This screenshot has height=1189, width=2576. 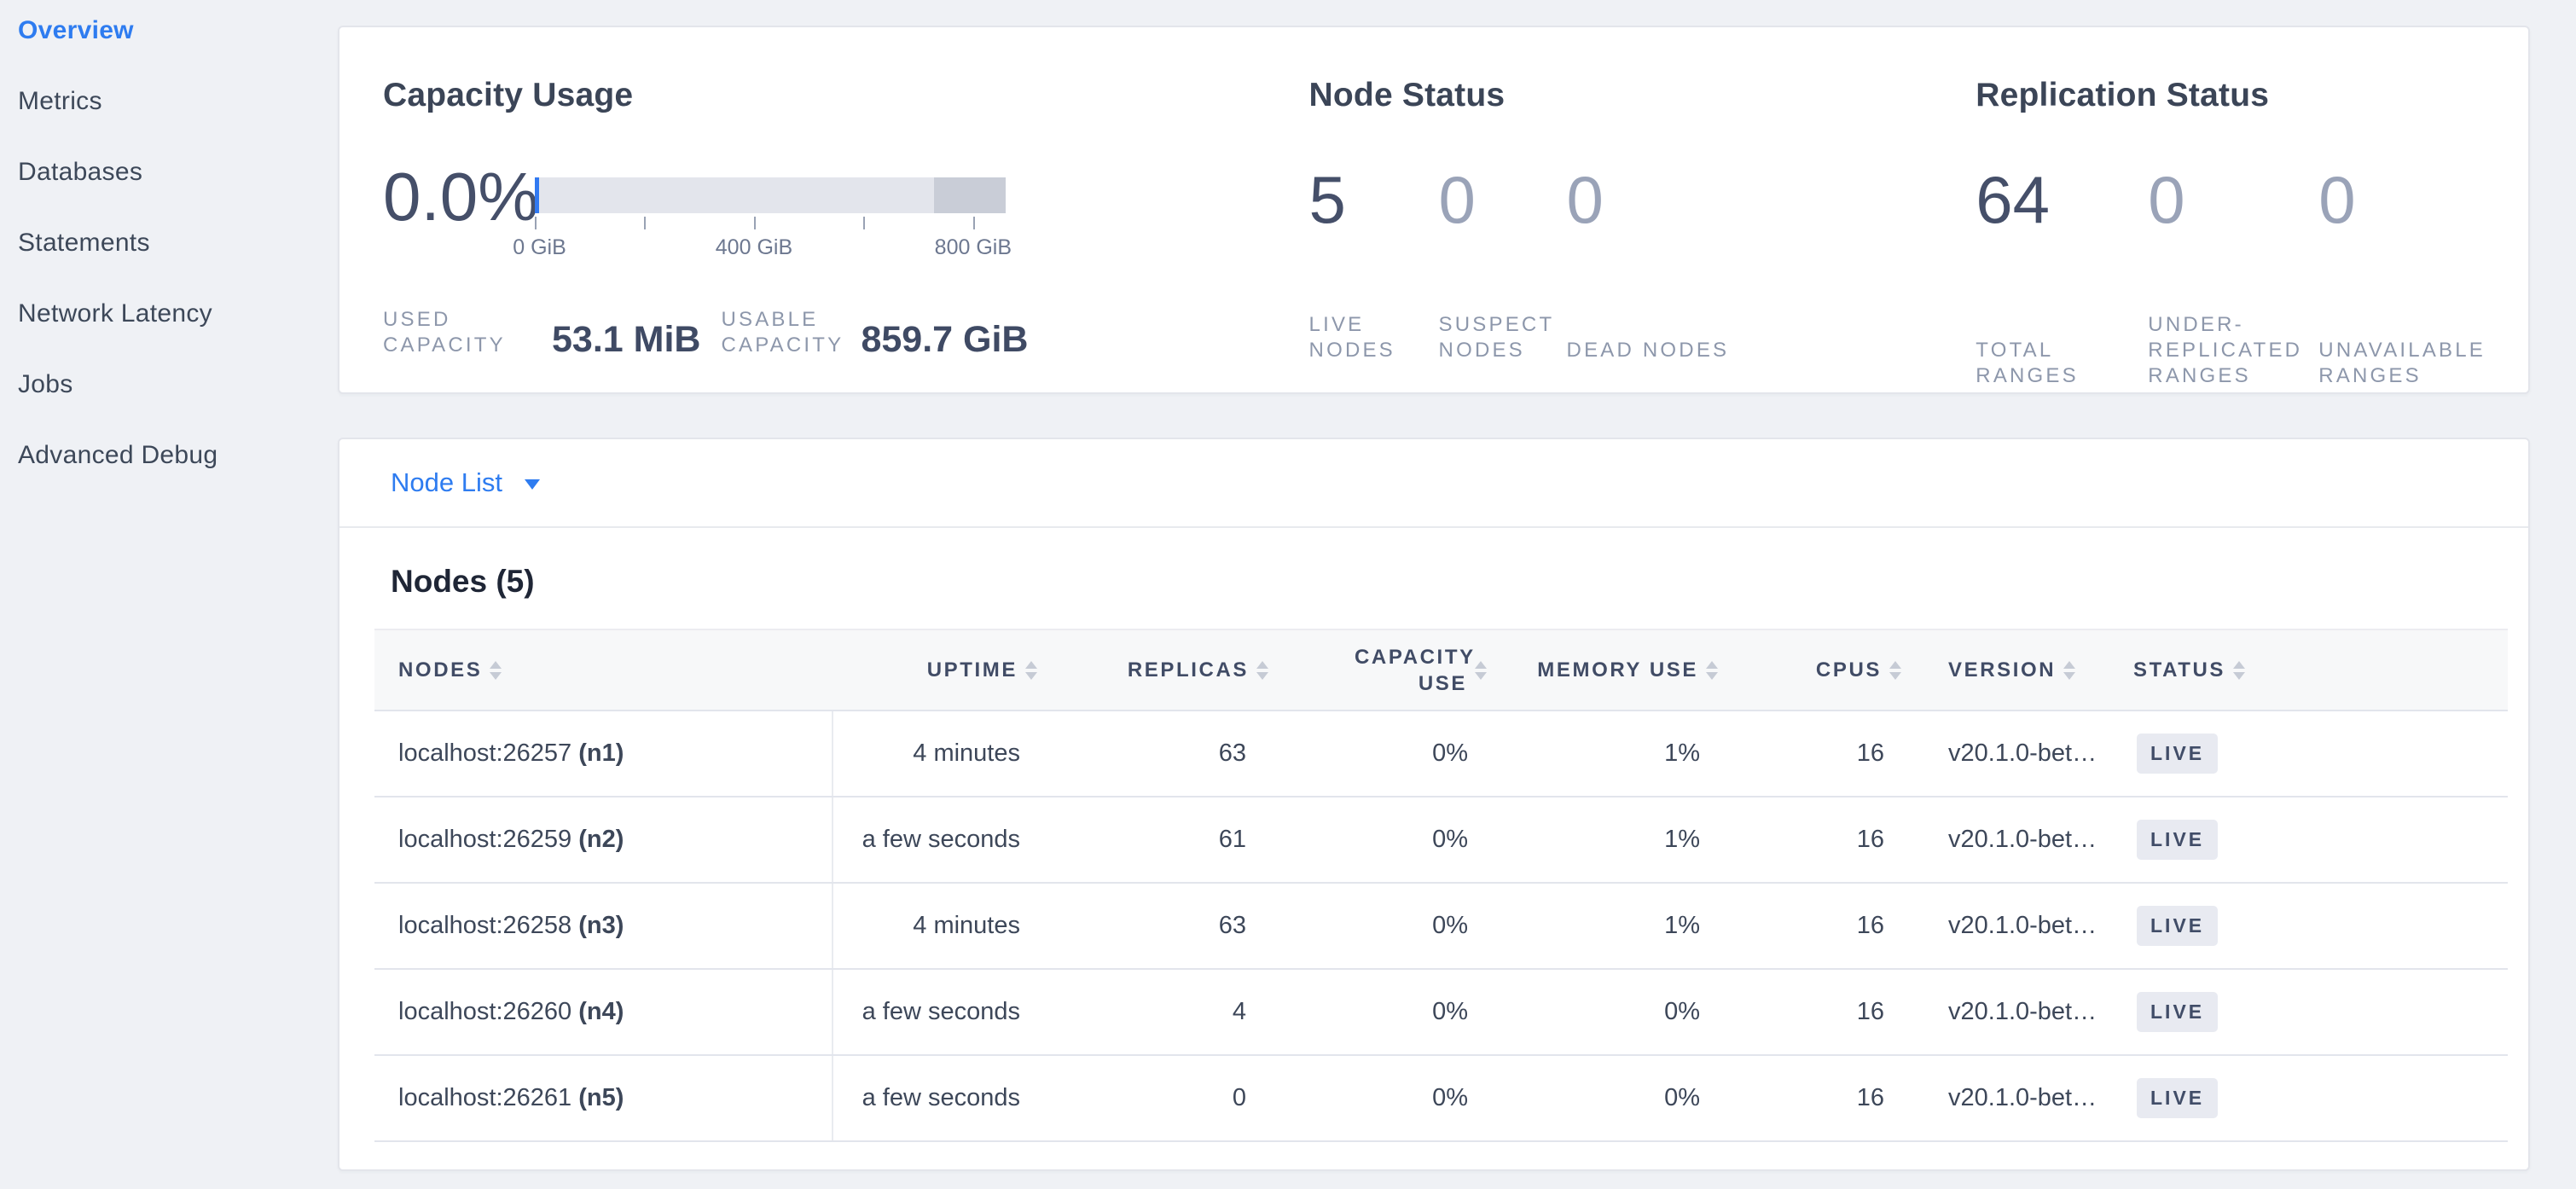 I want to click on replicas-cell: 61, so click(x=1152, y=840).